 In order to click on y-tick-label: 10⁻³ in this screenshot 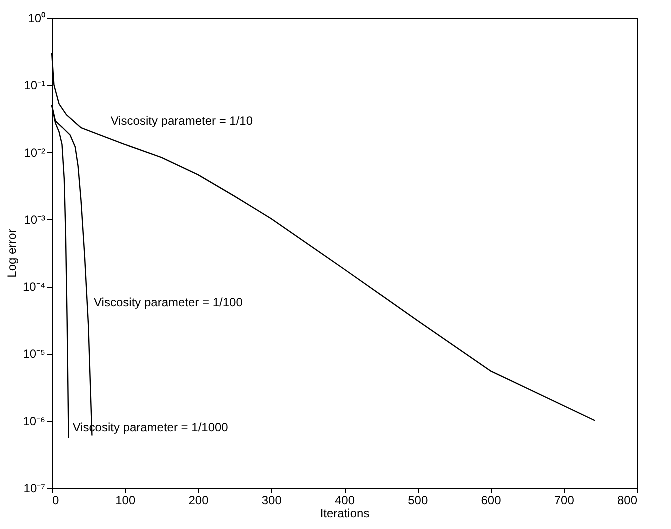, I will do `click(35, 219)`.